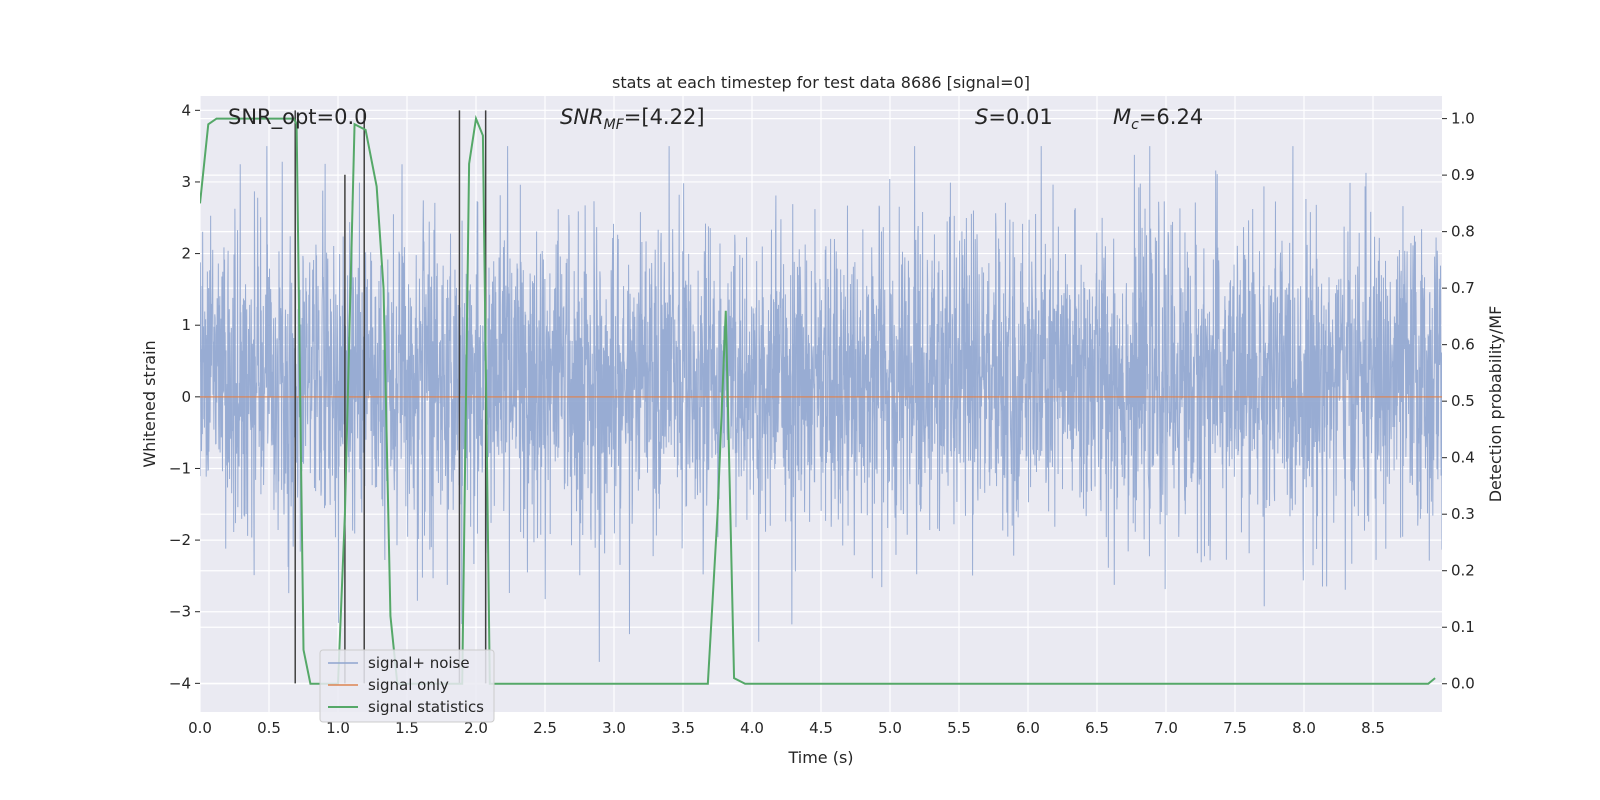  I want to click on y-right-tick-label: 1.0, so click(1463, 119).